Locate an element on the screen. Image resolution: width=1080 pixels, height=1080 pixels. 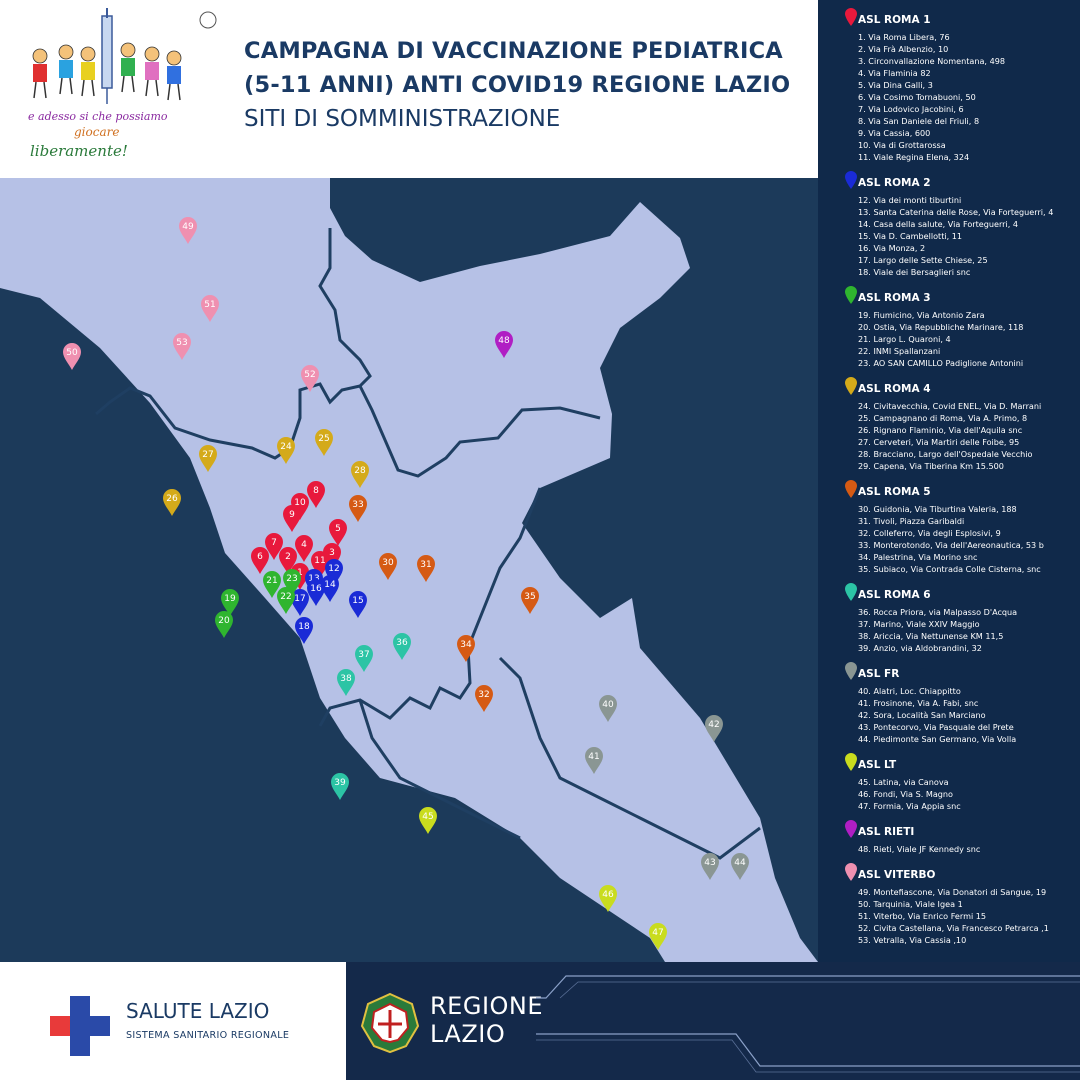
map-pin-15: 15 is located at coordinates (358, 604).